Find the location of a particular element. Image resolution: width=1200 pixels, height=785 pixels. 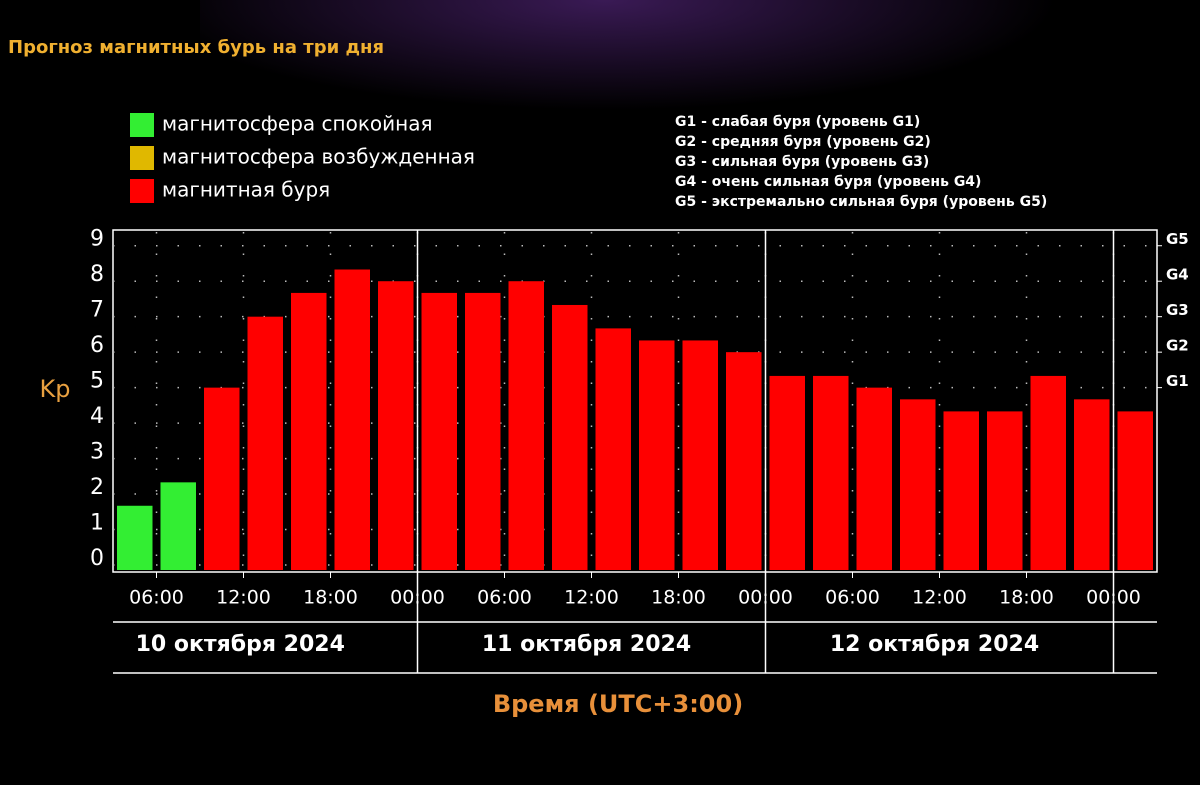

y2-tick-label: G4 is located at coordinates (1177, 275).